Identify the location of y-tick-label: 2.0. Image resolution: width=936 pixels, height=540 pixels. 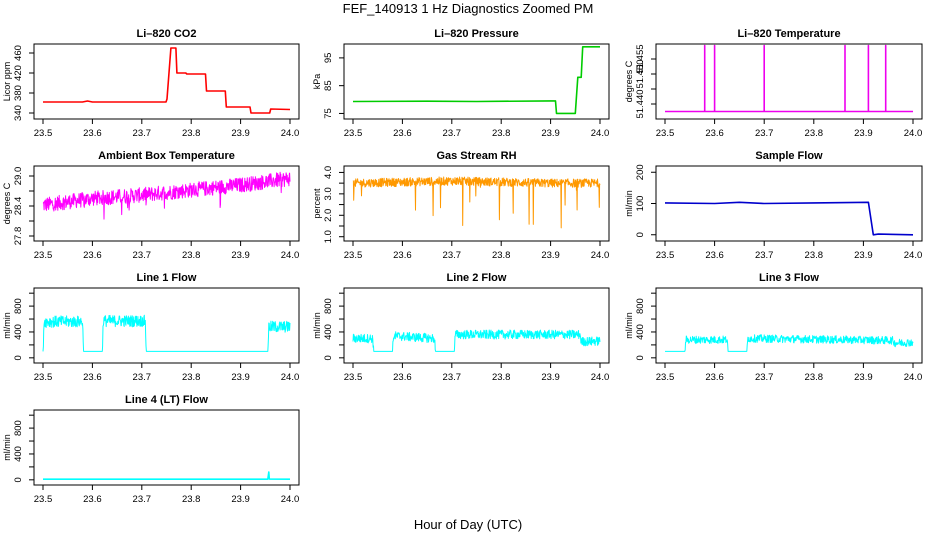
(328, 215).